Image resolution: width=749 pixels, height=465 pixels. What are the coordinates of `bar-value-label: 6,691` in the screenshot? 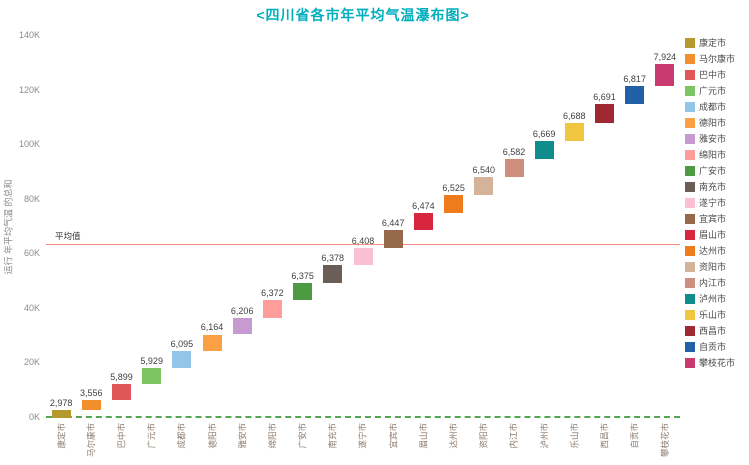 It's located at (604, 97).